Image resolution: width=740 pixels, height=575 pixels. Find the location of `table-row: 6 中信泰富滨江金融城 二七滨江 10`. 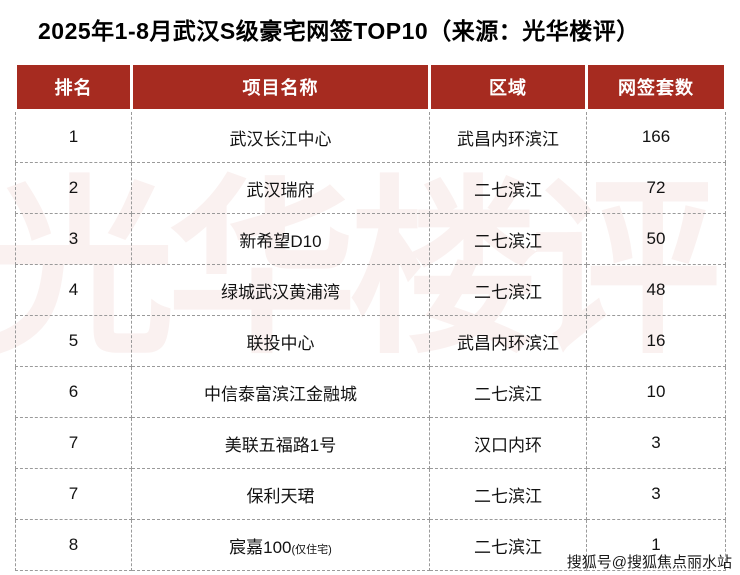

table-row: 6 中信泰富滨江金融城 二七滨江 10 is located at coordinates (370, 392).